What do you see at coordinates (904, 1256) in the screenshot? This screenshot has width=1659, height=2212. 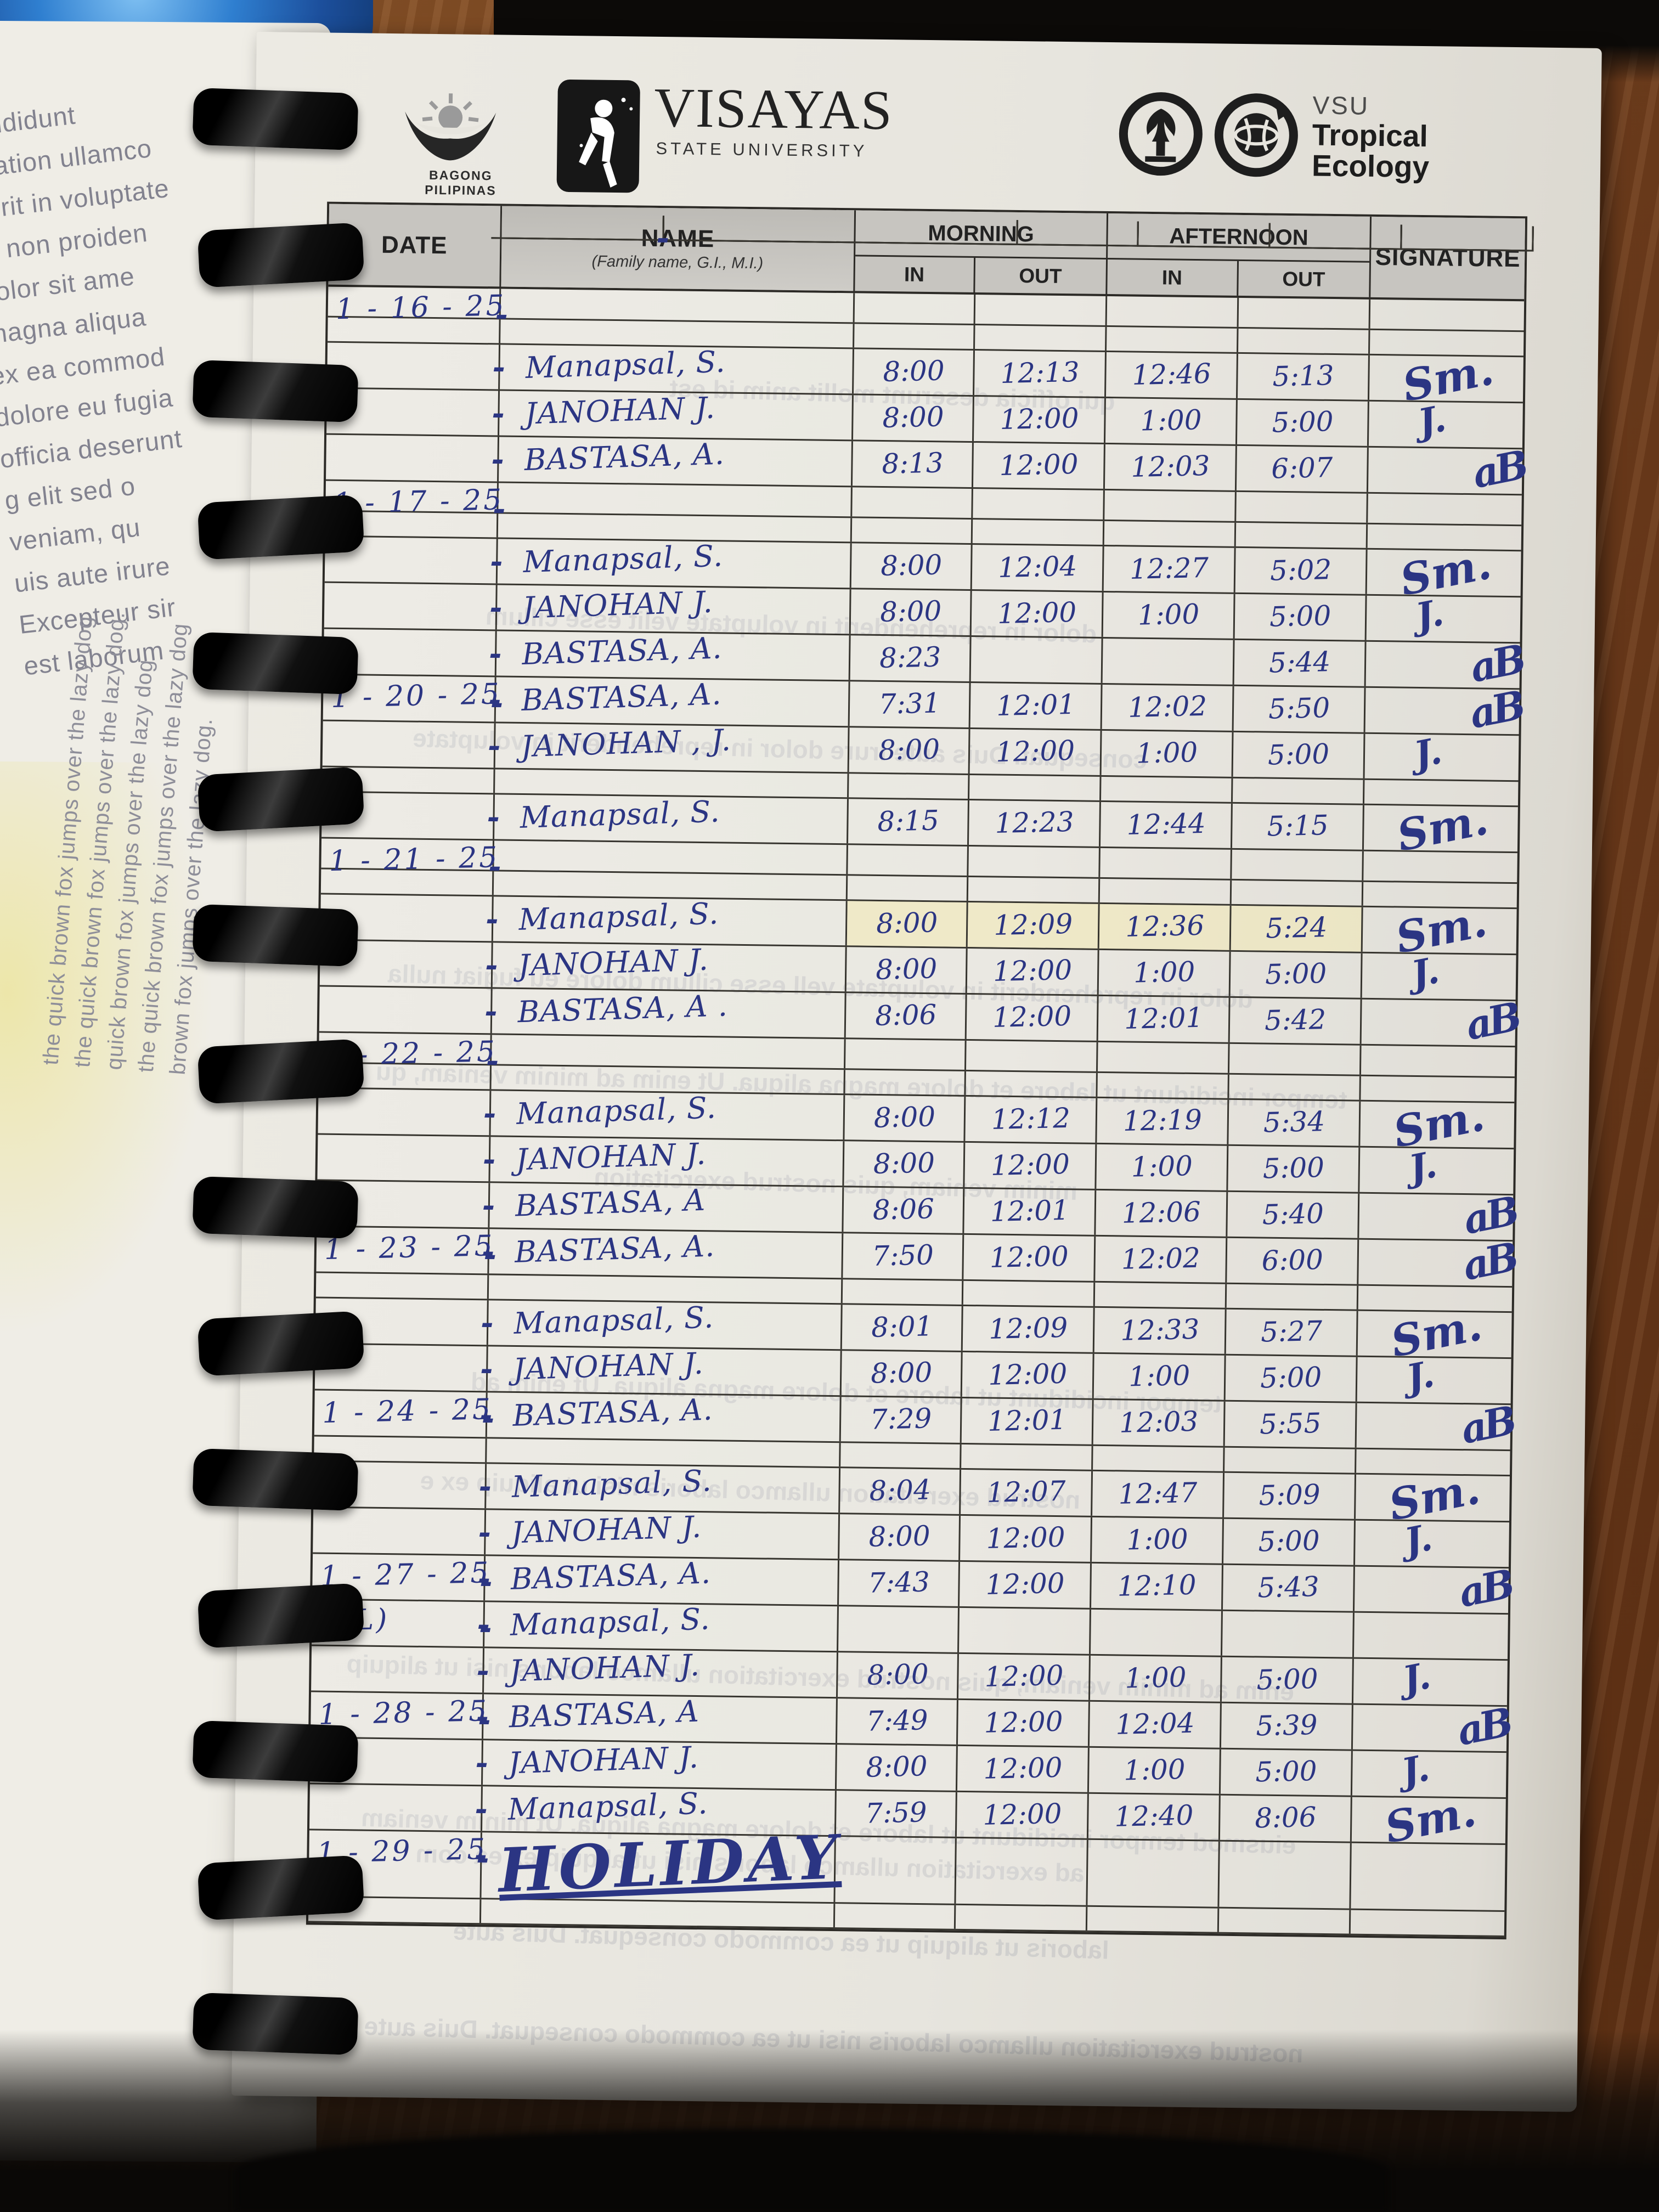 I see `time-cell-m-in: 7:50` at bounding box center [904, 1256].